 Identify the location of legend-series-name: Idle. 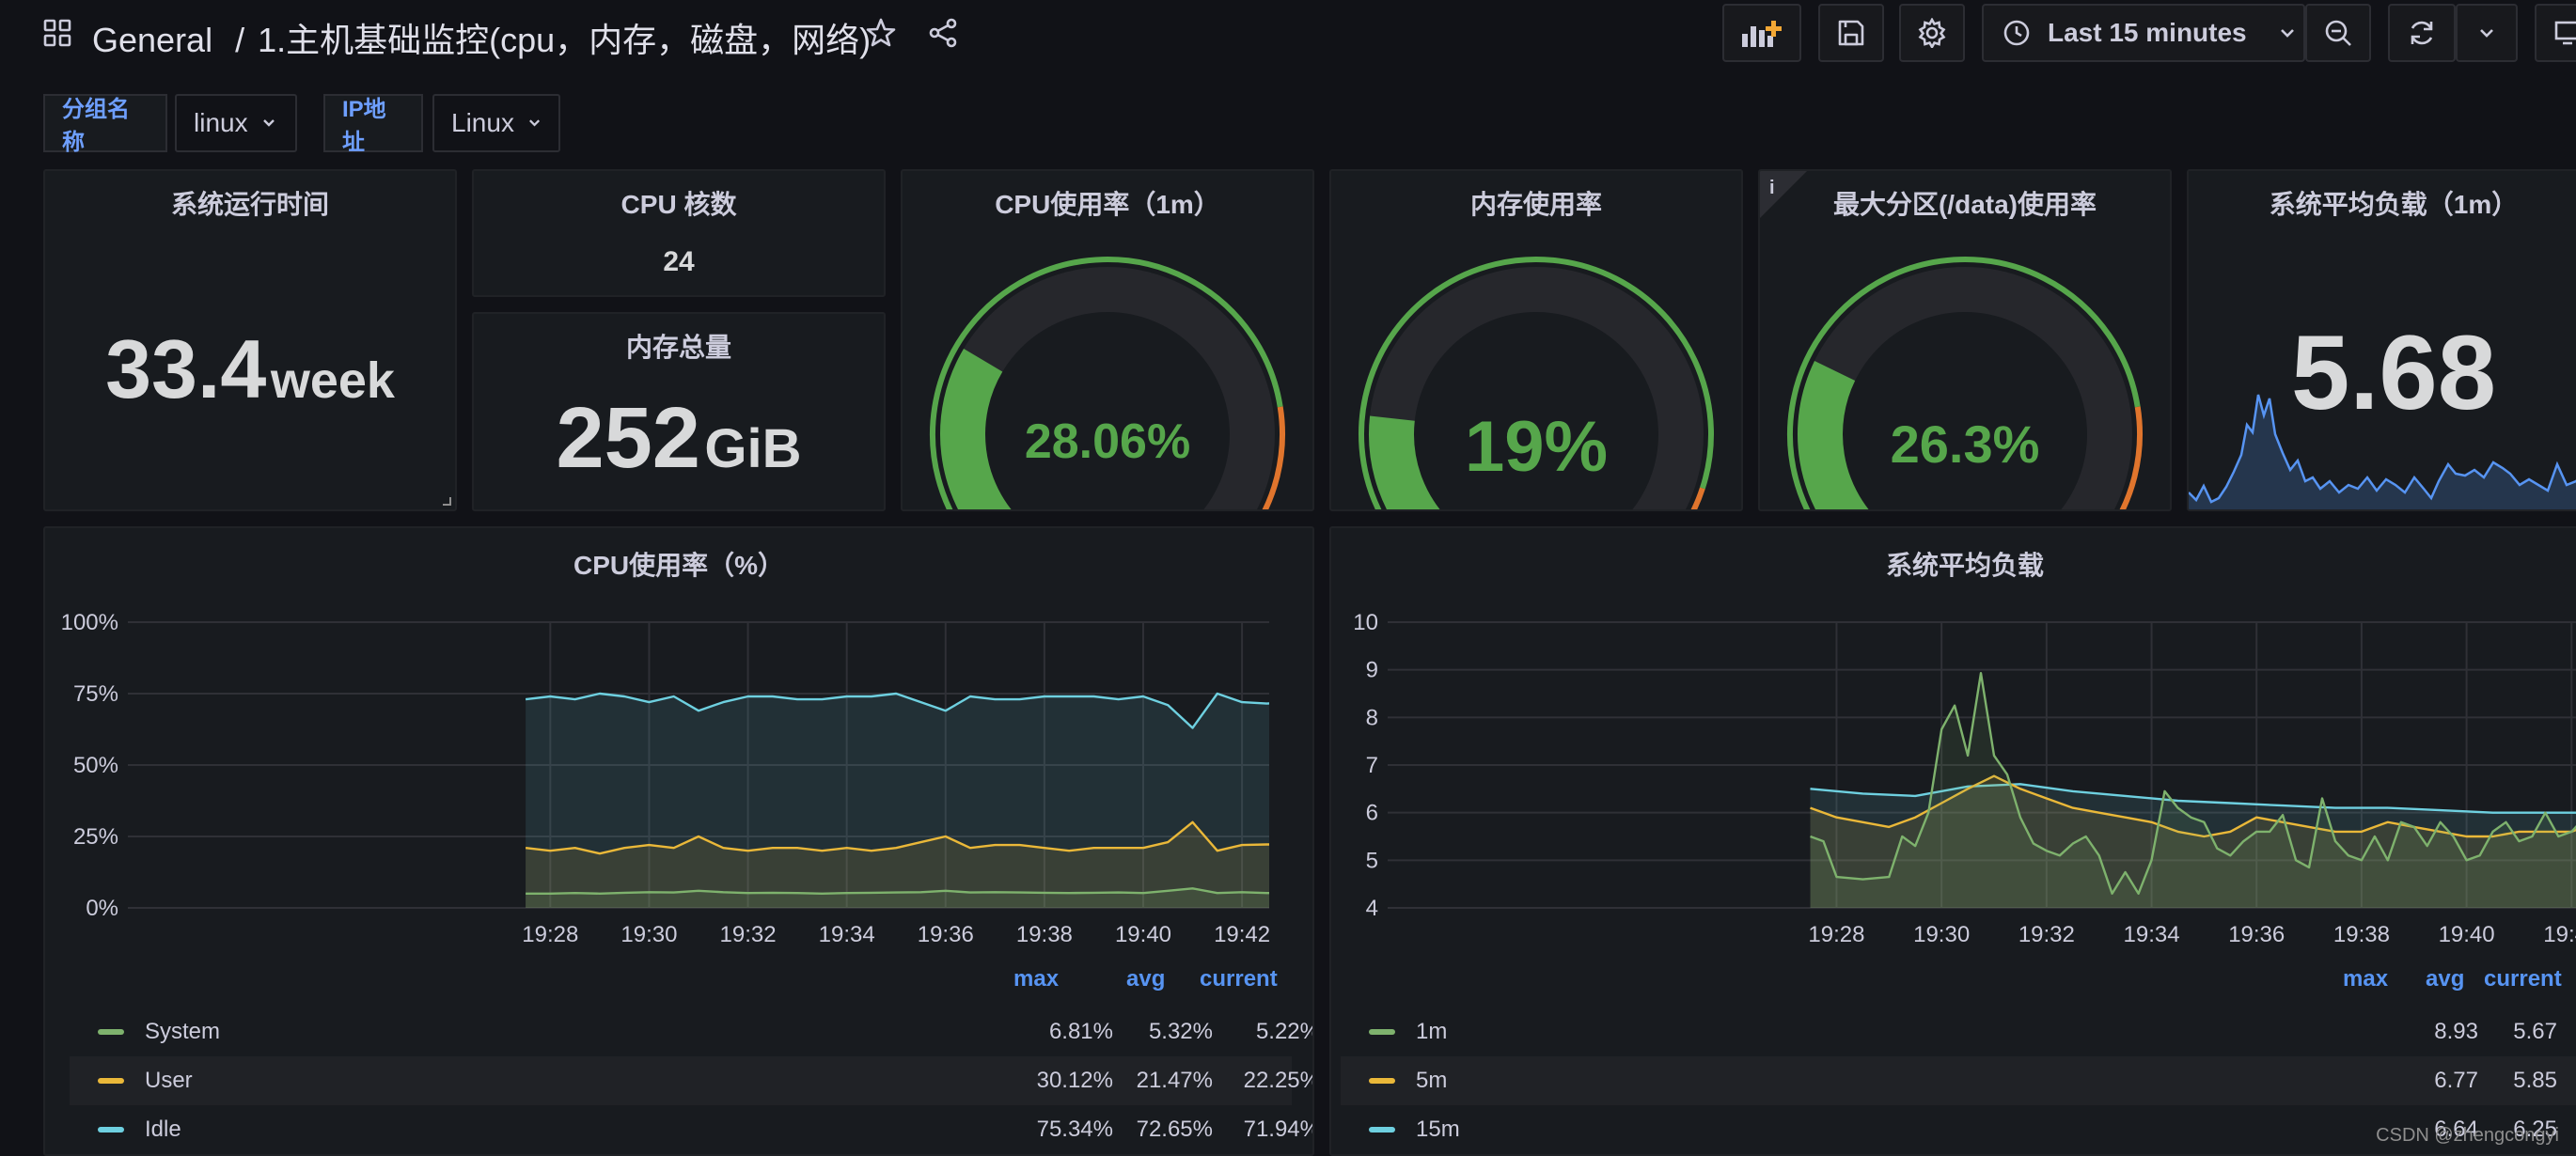
(163, 1129).